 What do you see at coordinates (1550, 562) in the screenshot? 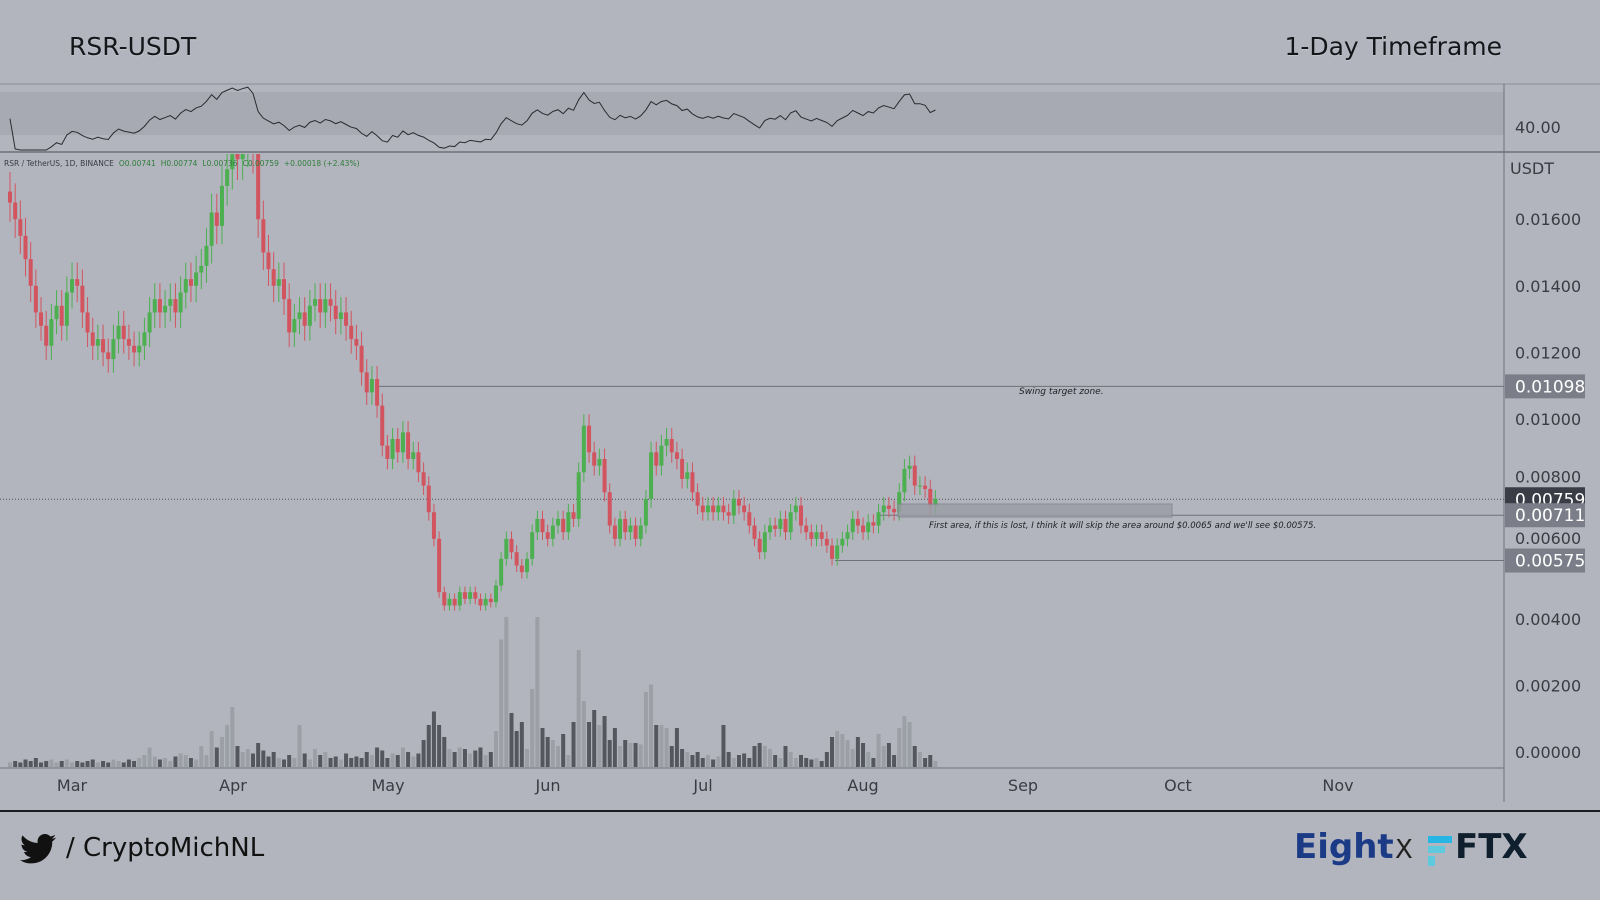
I see `price-marker-label: 0.00575` at bounding box center [1550, 562].